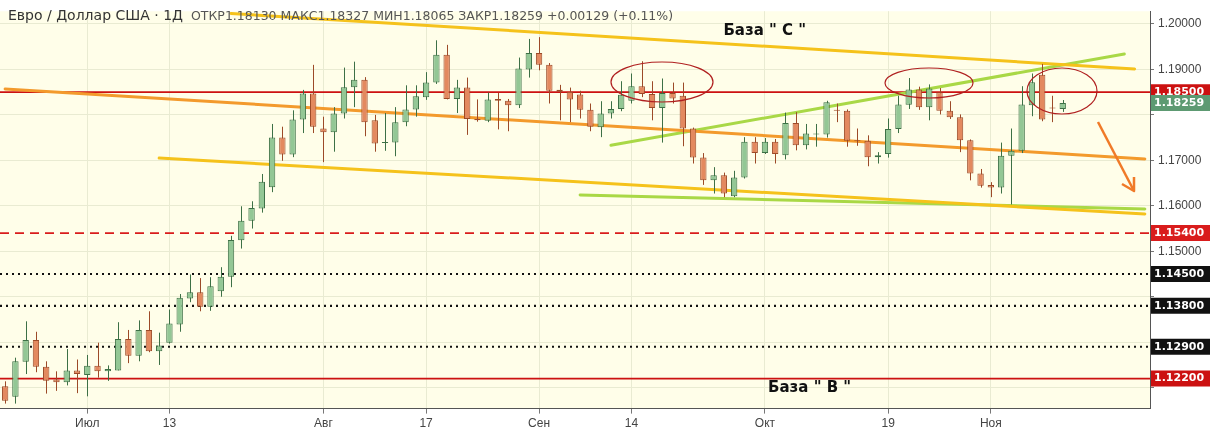  Describe the element at coordinates (1179, 273) in the screenshot. I see `ref-line-label: 1.14500` at that location.